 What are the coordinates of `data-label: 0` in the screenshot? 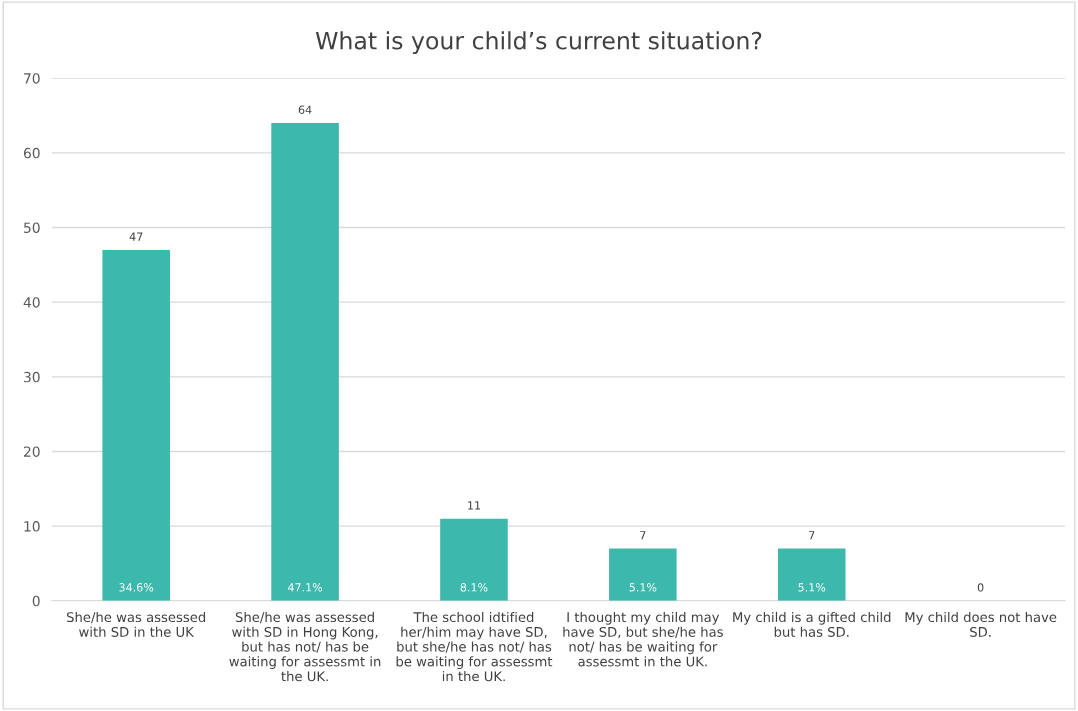 It's located at (980, 587).